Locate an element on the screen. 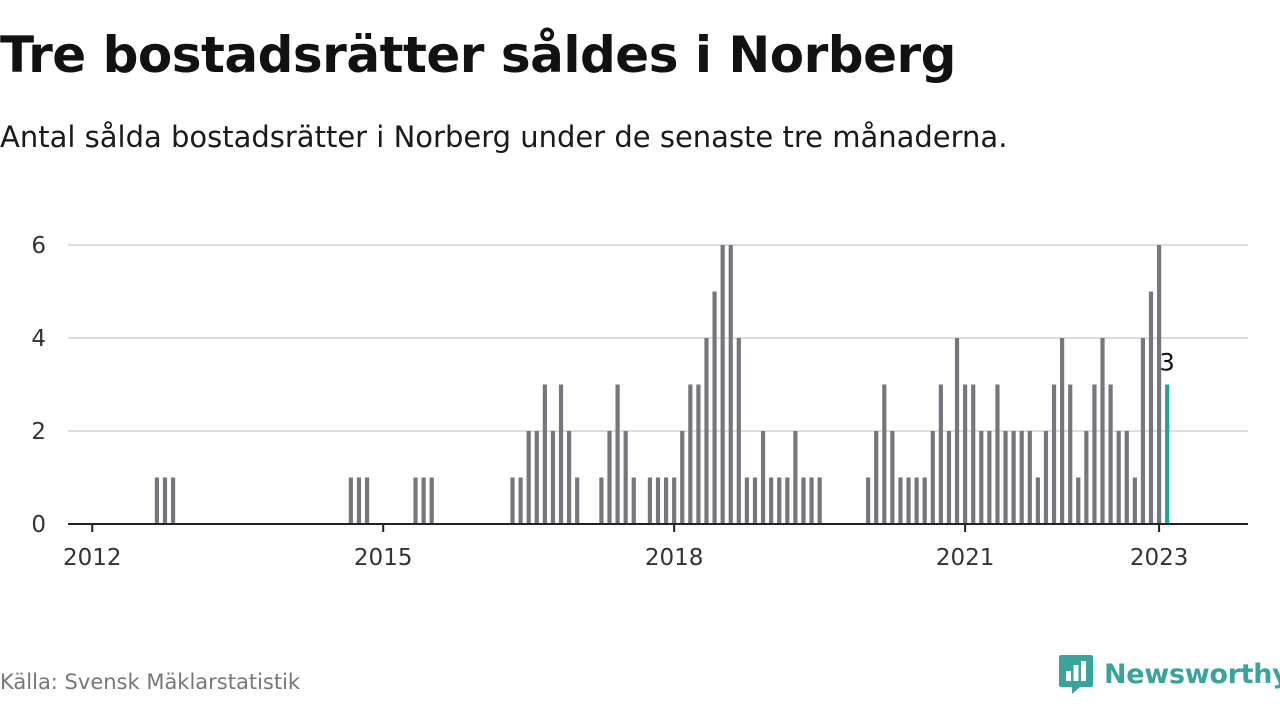  y-tick-label: 4 is located at coordinates (38, 339).